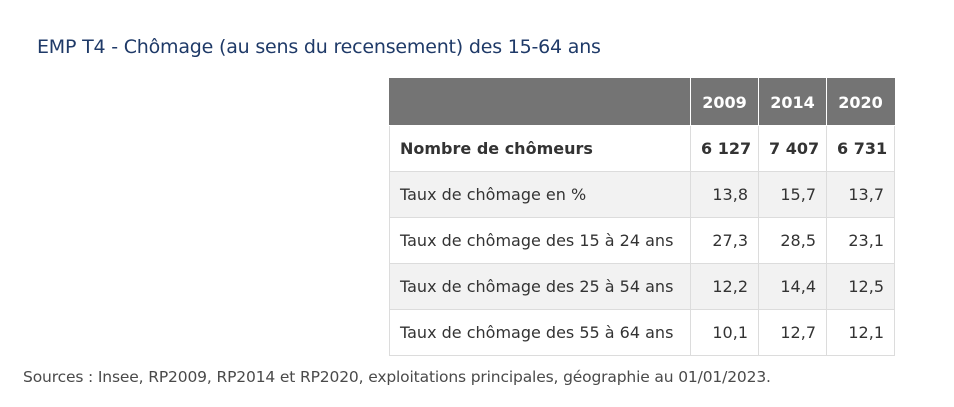 The image size is (954, 407). Describe the element at coordinates (724, 240) in the screenshot. I see `table-cell: 27,3` at that location.